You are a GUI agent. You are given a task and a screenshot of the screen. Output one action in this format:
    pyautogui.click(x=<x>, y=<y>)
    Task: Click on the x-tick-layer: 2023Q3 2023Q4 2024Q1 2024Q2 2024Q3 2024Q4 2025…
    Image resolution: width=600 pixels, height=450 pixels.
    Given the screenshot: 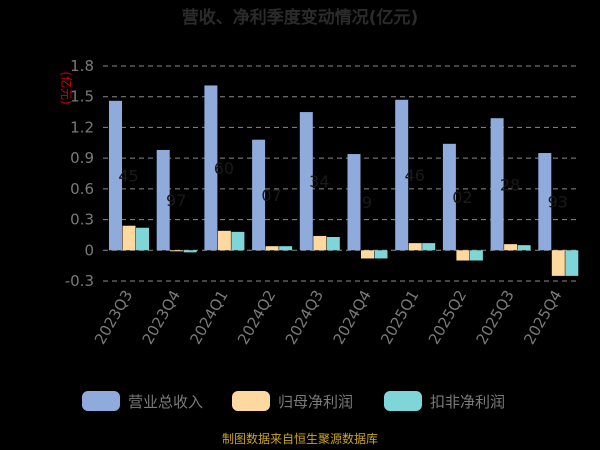 What is the action you would take?
    pyautogui.click(x=328, y=317)
    